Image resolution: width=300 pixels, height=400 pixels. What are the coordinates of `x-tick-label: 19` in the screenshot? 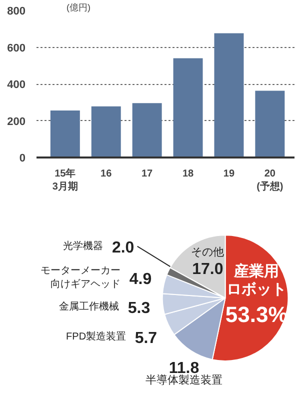 It's located at (229, 174).